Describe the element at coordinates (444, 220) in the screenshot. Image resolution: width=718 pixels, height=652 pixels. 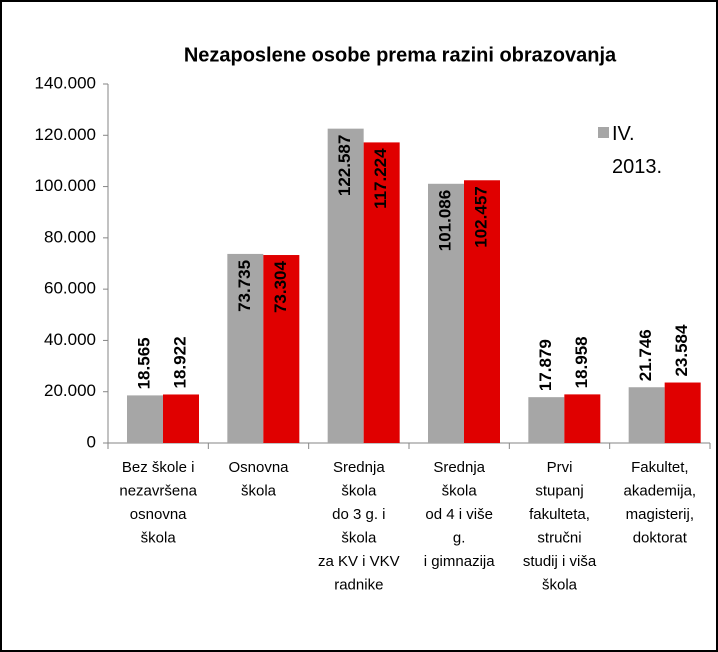
I see `data-label: 101.086` at that location.